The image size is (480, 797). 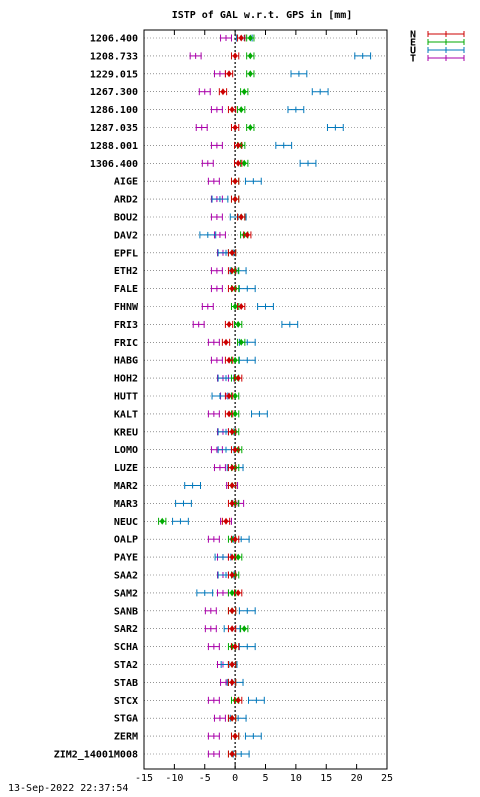 I want to click on station-label: ETH2, so click(x=126, y=271).